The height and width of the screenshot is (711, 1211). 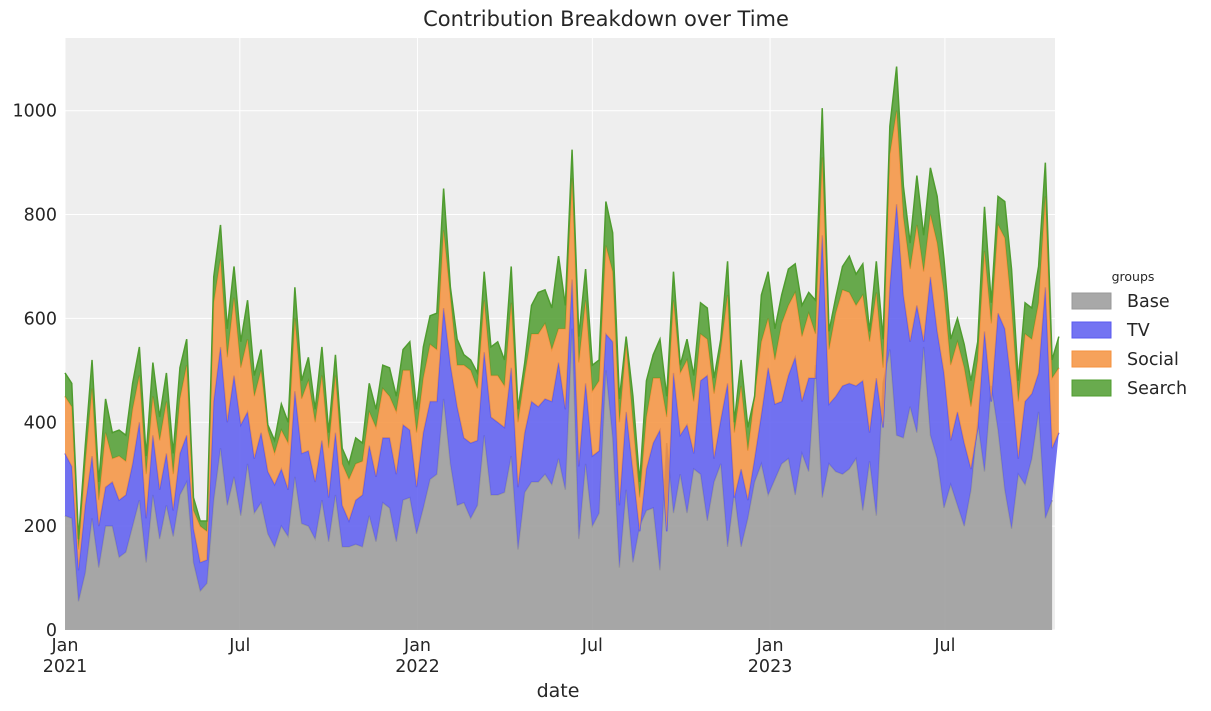 What do you see at coordinates (1138, 331) in the screenshot?
I see `legend-label-tv: TV` at bounding box center [1138, 331].